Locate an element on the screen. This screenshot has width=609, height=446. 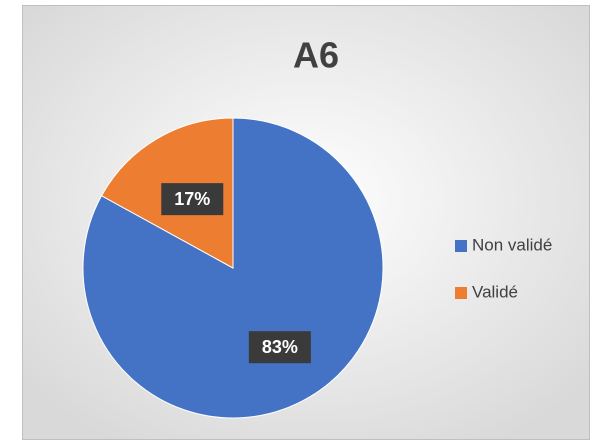
data-label: 83% is located at coordinates (280, 347).